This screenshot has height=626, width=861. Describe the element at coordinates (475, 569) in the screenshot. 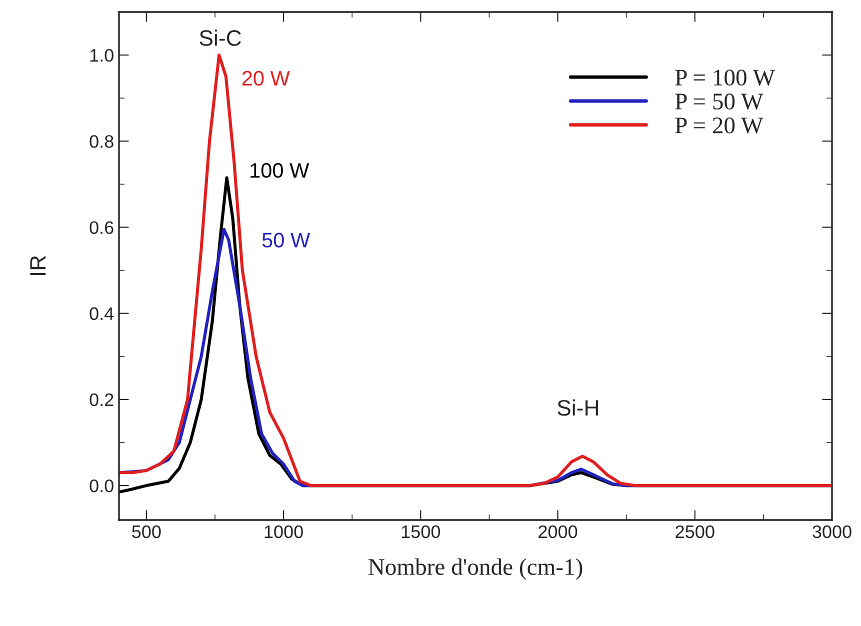

I see `x-axis-title: Nombre d'onde (cm-1)` at that location.